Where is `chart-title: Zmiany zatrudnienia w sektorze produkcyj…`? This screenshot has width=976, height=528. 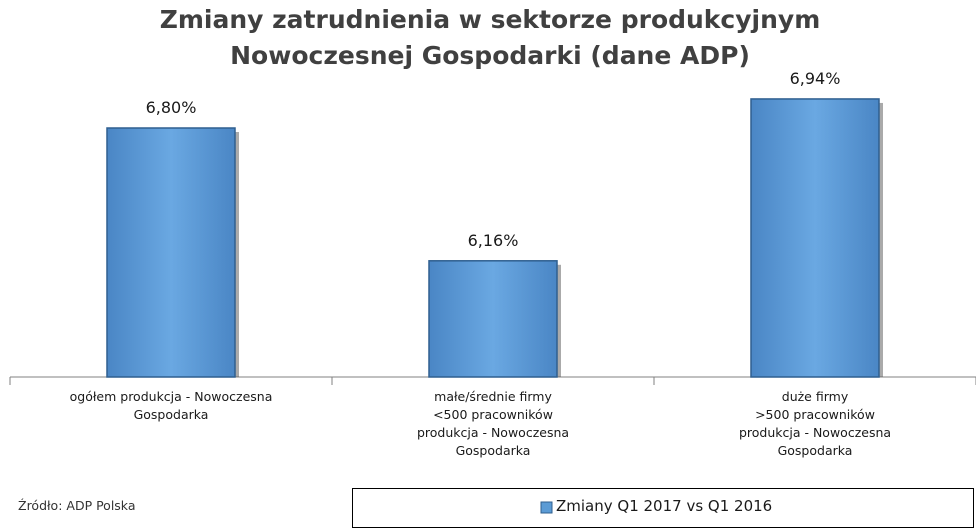
chart-title: Zmiany zatrudnienia w sektorze produkcyj… is located at coordinates (490, 37).